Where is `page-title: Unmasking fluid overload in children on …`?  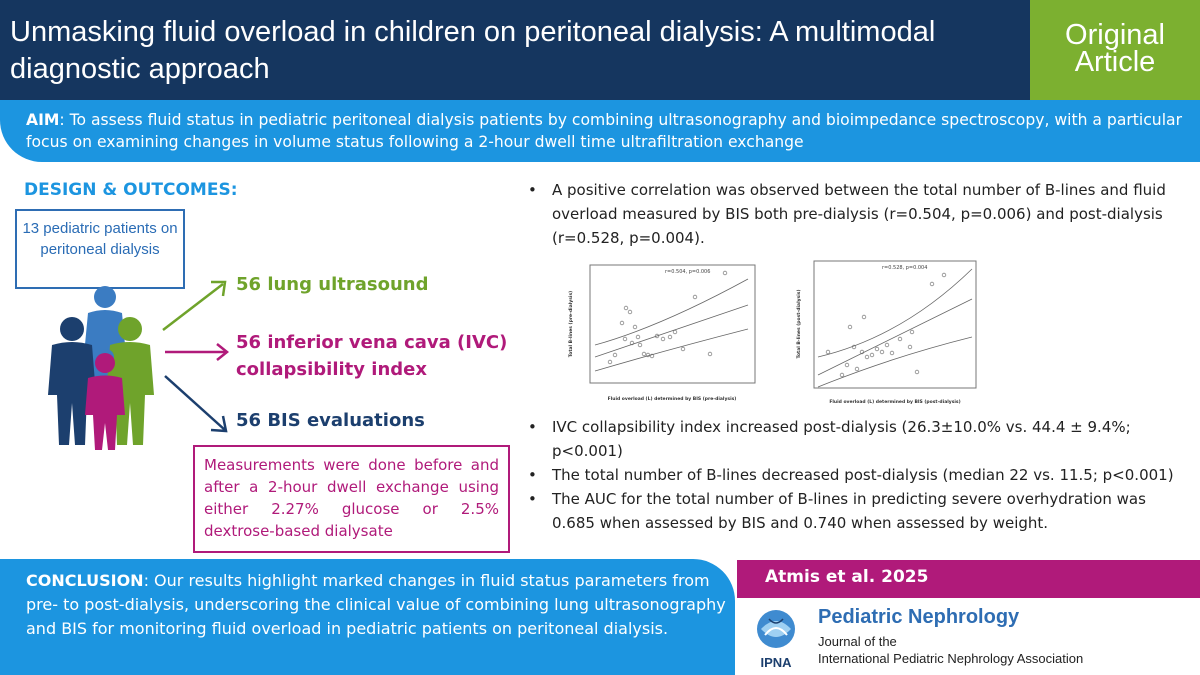
page-title: Unmasking fluid overload in children on … is located at coordinates (473, 50).